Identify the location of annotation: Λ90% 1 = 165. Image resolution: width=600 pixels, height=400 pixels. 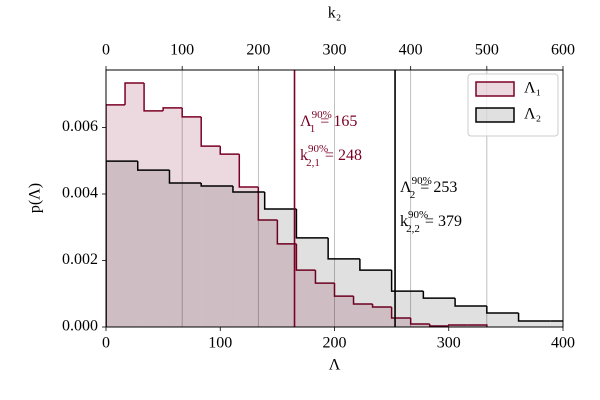
(328, 122).